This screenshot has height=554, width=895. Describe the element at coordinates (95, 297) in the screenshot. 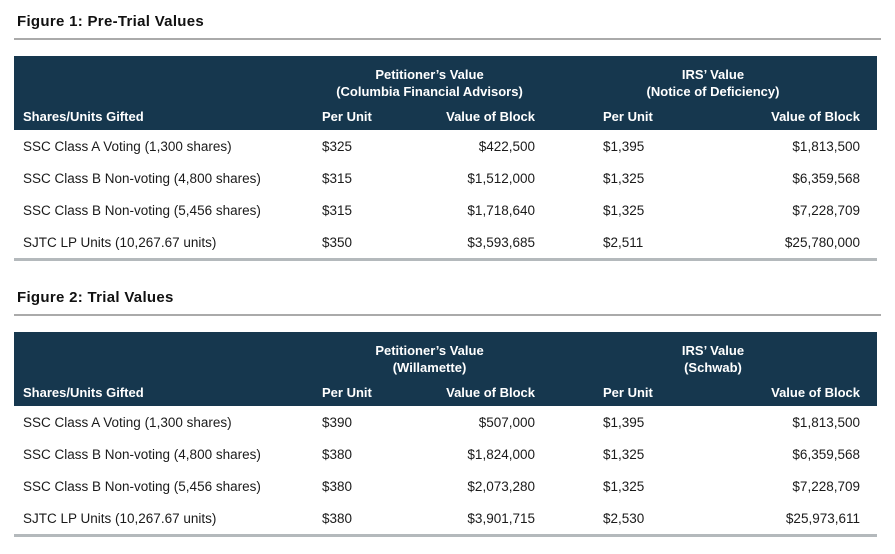

I see `figure-2-title: Figure 2: Trial Values` at that location.